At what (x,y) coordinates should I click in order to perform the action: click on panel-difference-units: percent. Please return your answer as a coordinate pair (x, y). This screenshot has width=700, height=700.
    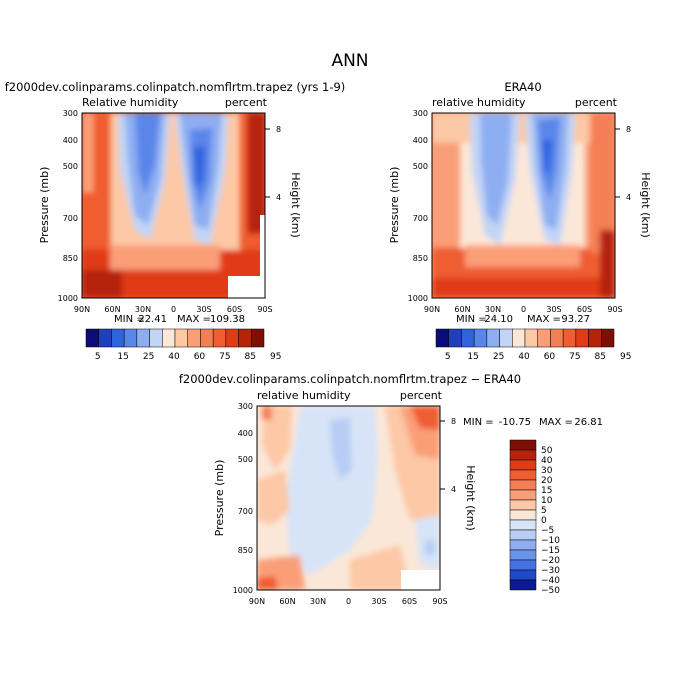
    Looking at the image, I should click on (421, 395).